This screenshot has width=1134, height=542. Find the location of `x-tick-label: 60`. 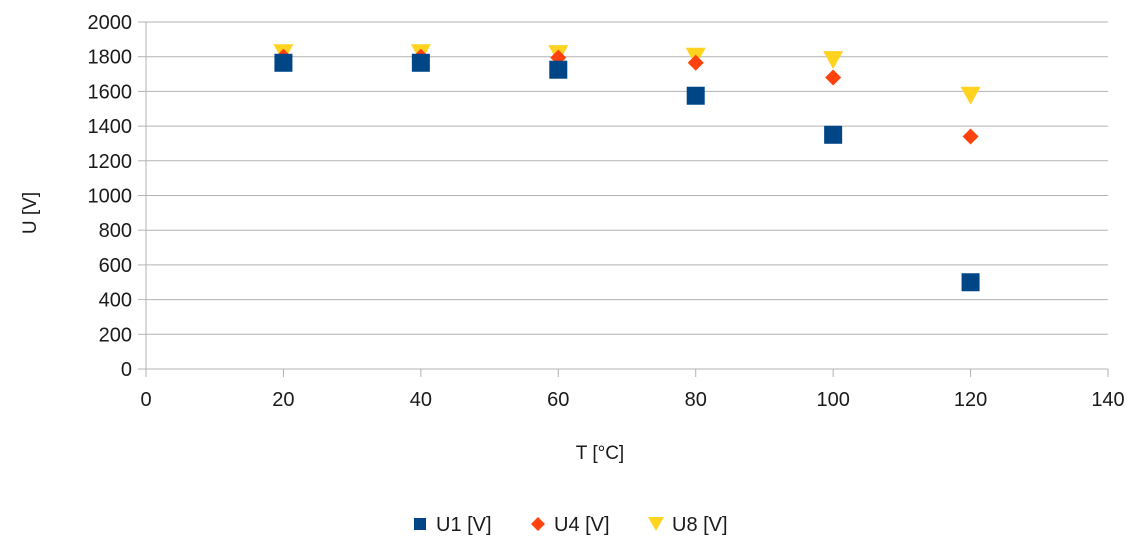

x-tick-label: 60 is located at coordinates (558, 400).